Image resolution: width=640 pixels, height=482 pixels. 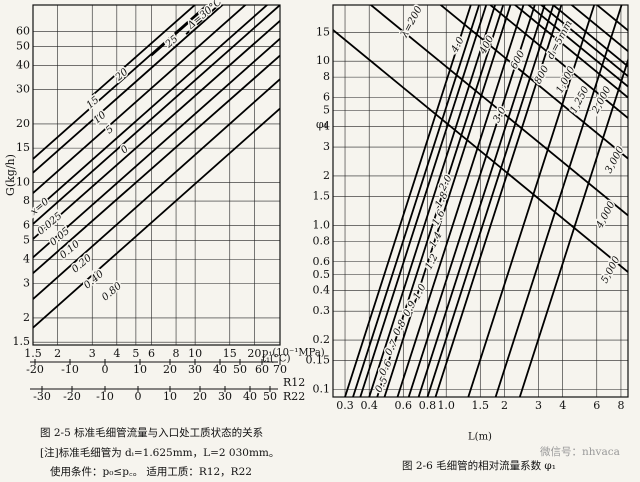 What do you see at coordinates (122, 75) in the screenshot?
I see `series-label: 20` at bounding box center [122, 75].